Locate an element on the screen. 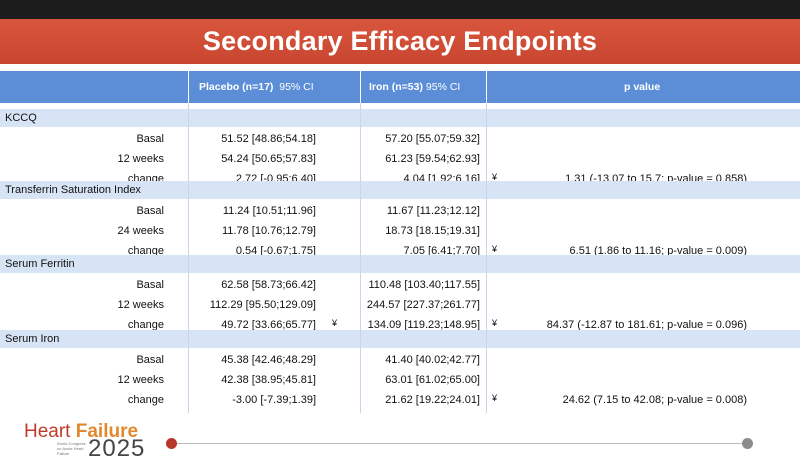 The image size is (800, 474). header-iron-ci: 95% CI is located at coordinates (443, 87).